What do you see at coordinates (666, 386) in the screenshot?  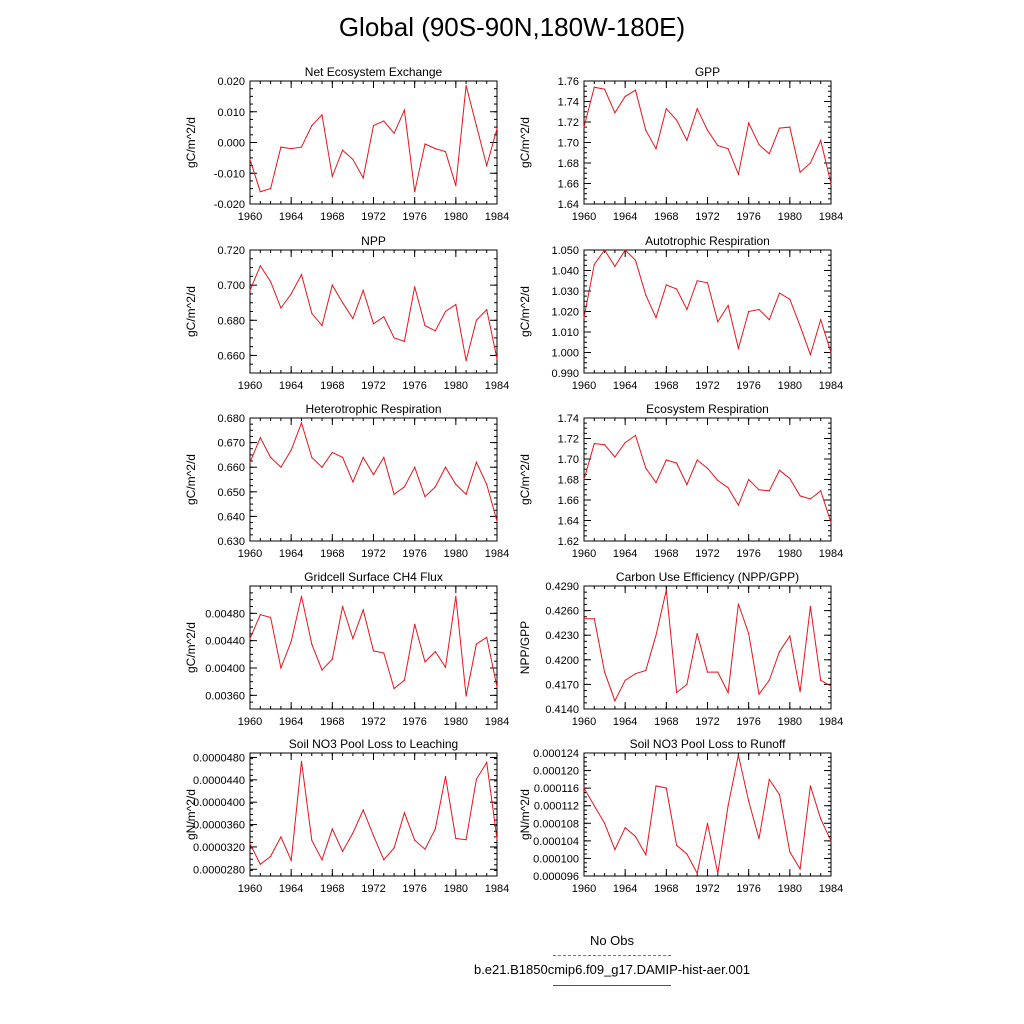 I see `x-tick-label: 1968` at bounding box center [666, 386].